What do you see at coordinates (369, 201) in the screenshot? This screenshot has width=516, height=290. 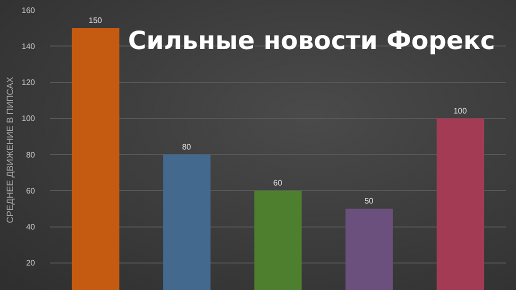 I see `data-label: 50` at bounding box center [369, 201].